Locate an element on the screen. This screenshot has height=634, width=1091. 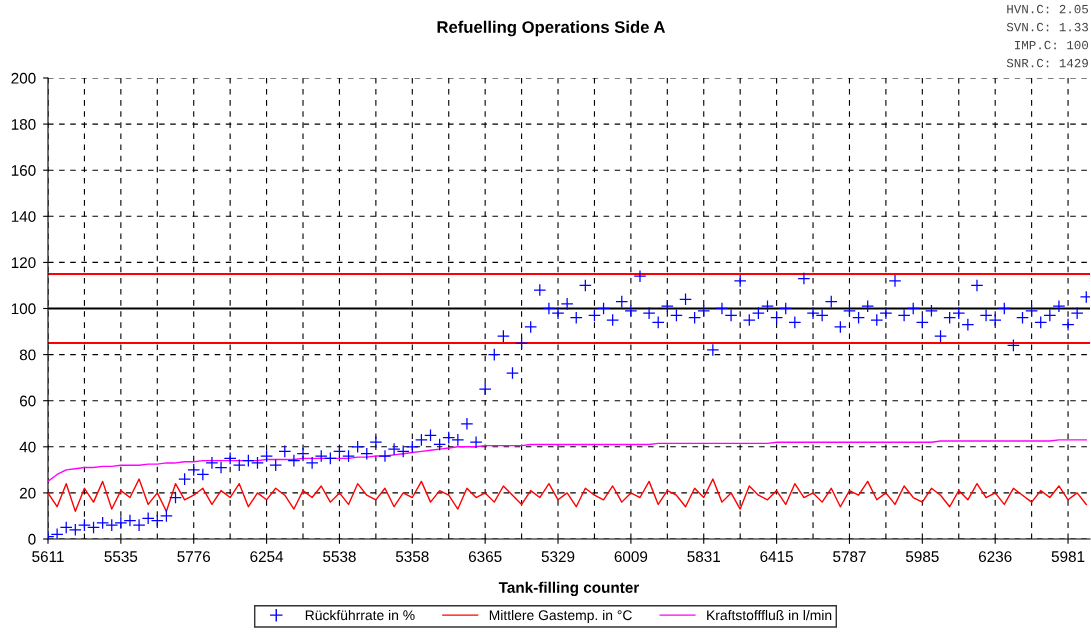
y-tick-label: 0 is located at coordinates (32, 539).